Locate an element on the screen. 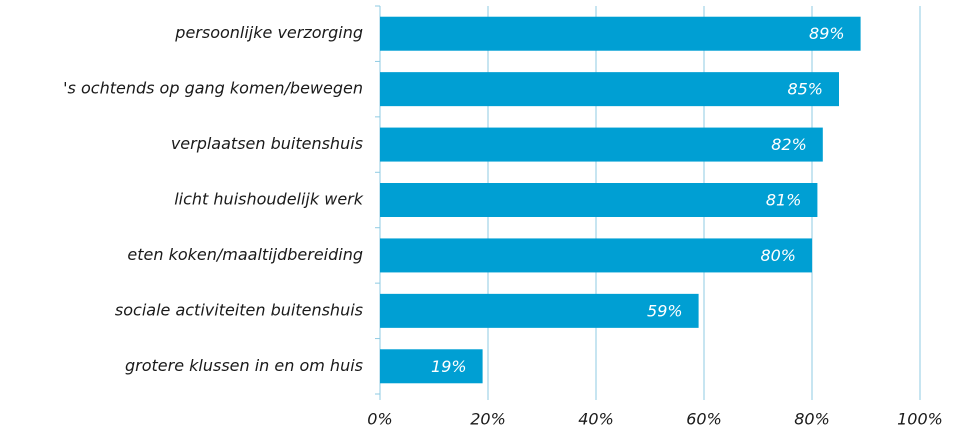 The height and width of the screenshot is (432, 965). value-label: 81% is located at coordinates (784, 200).